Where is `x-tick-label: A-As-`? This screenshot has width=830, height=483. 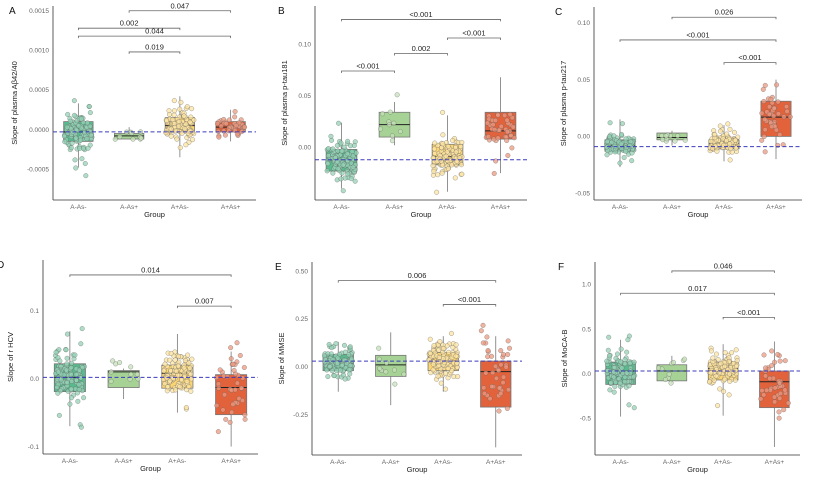 x-tick-label: A-As- is located at coordinates (338, 462).